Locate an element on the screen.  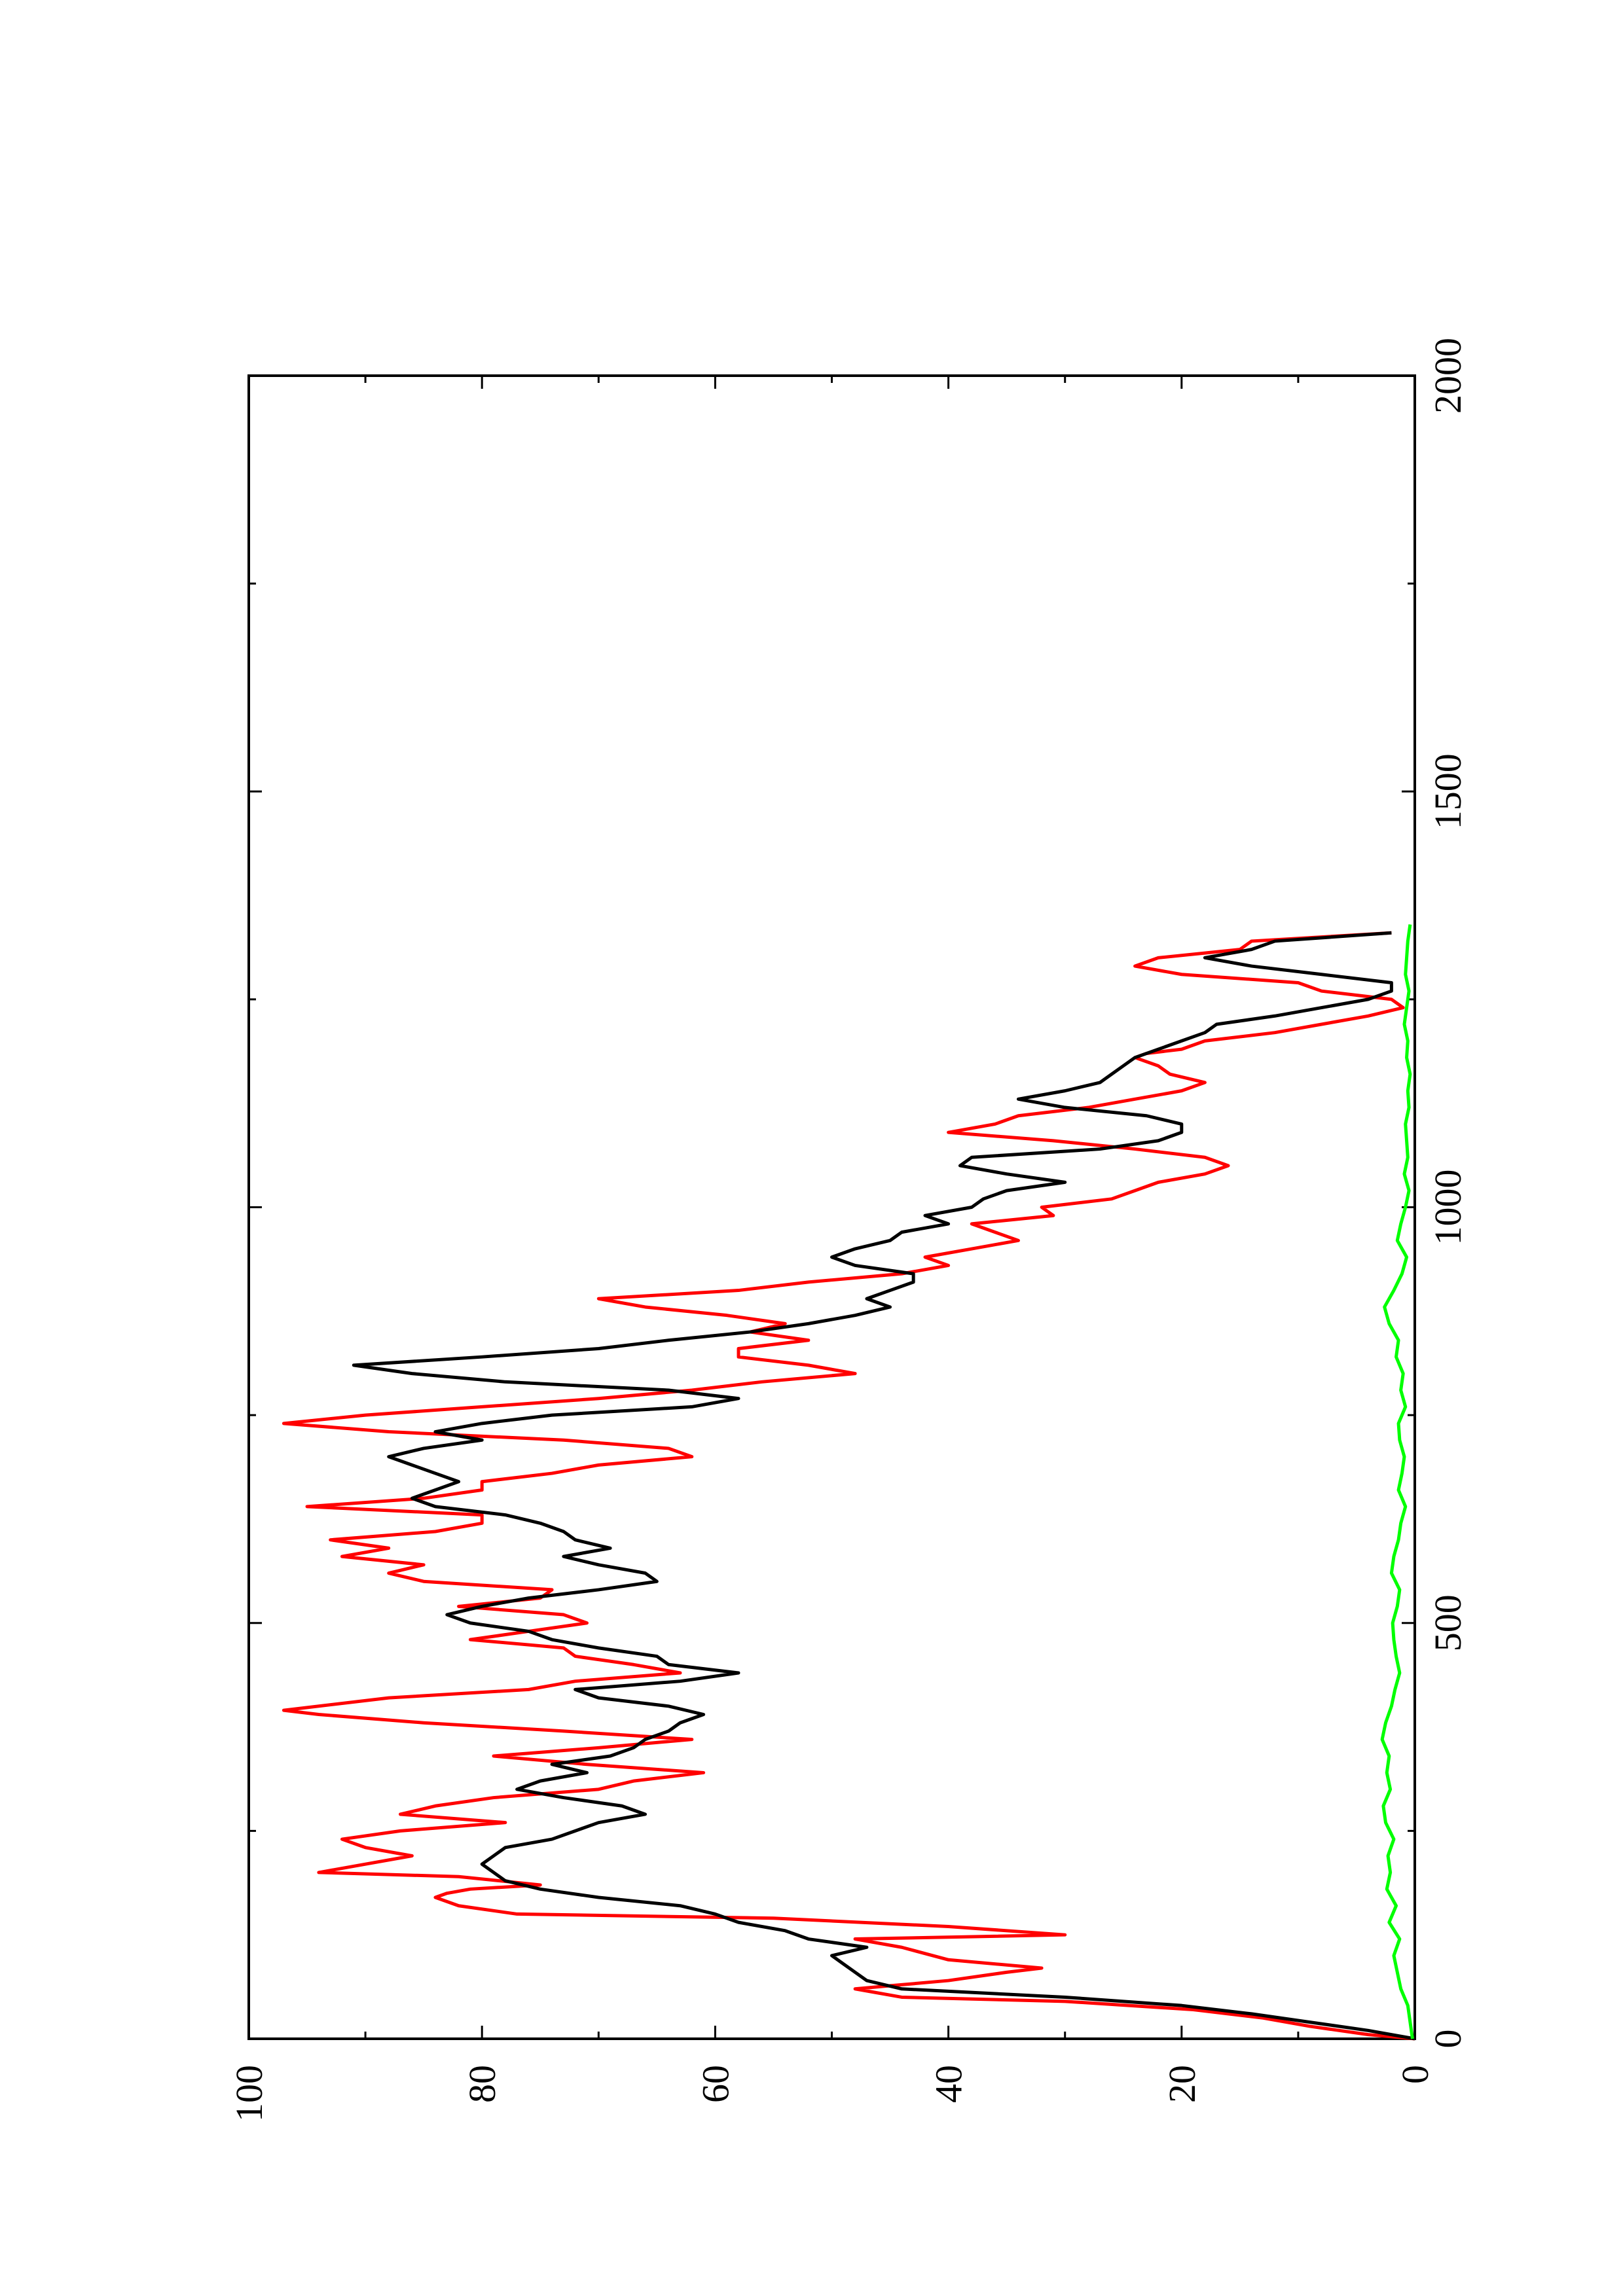
y-tick-label: 80 is located at coordinates (482, 2084).